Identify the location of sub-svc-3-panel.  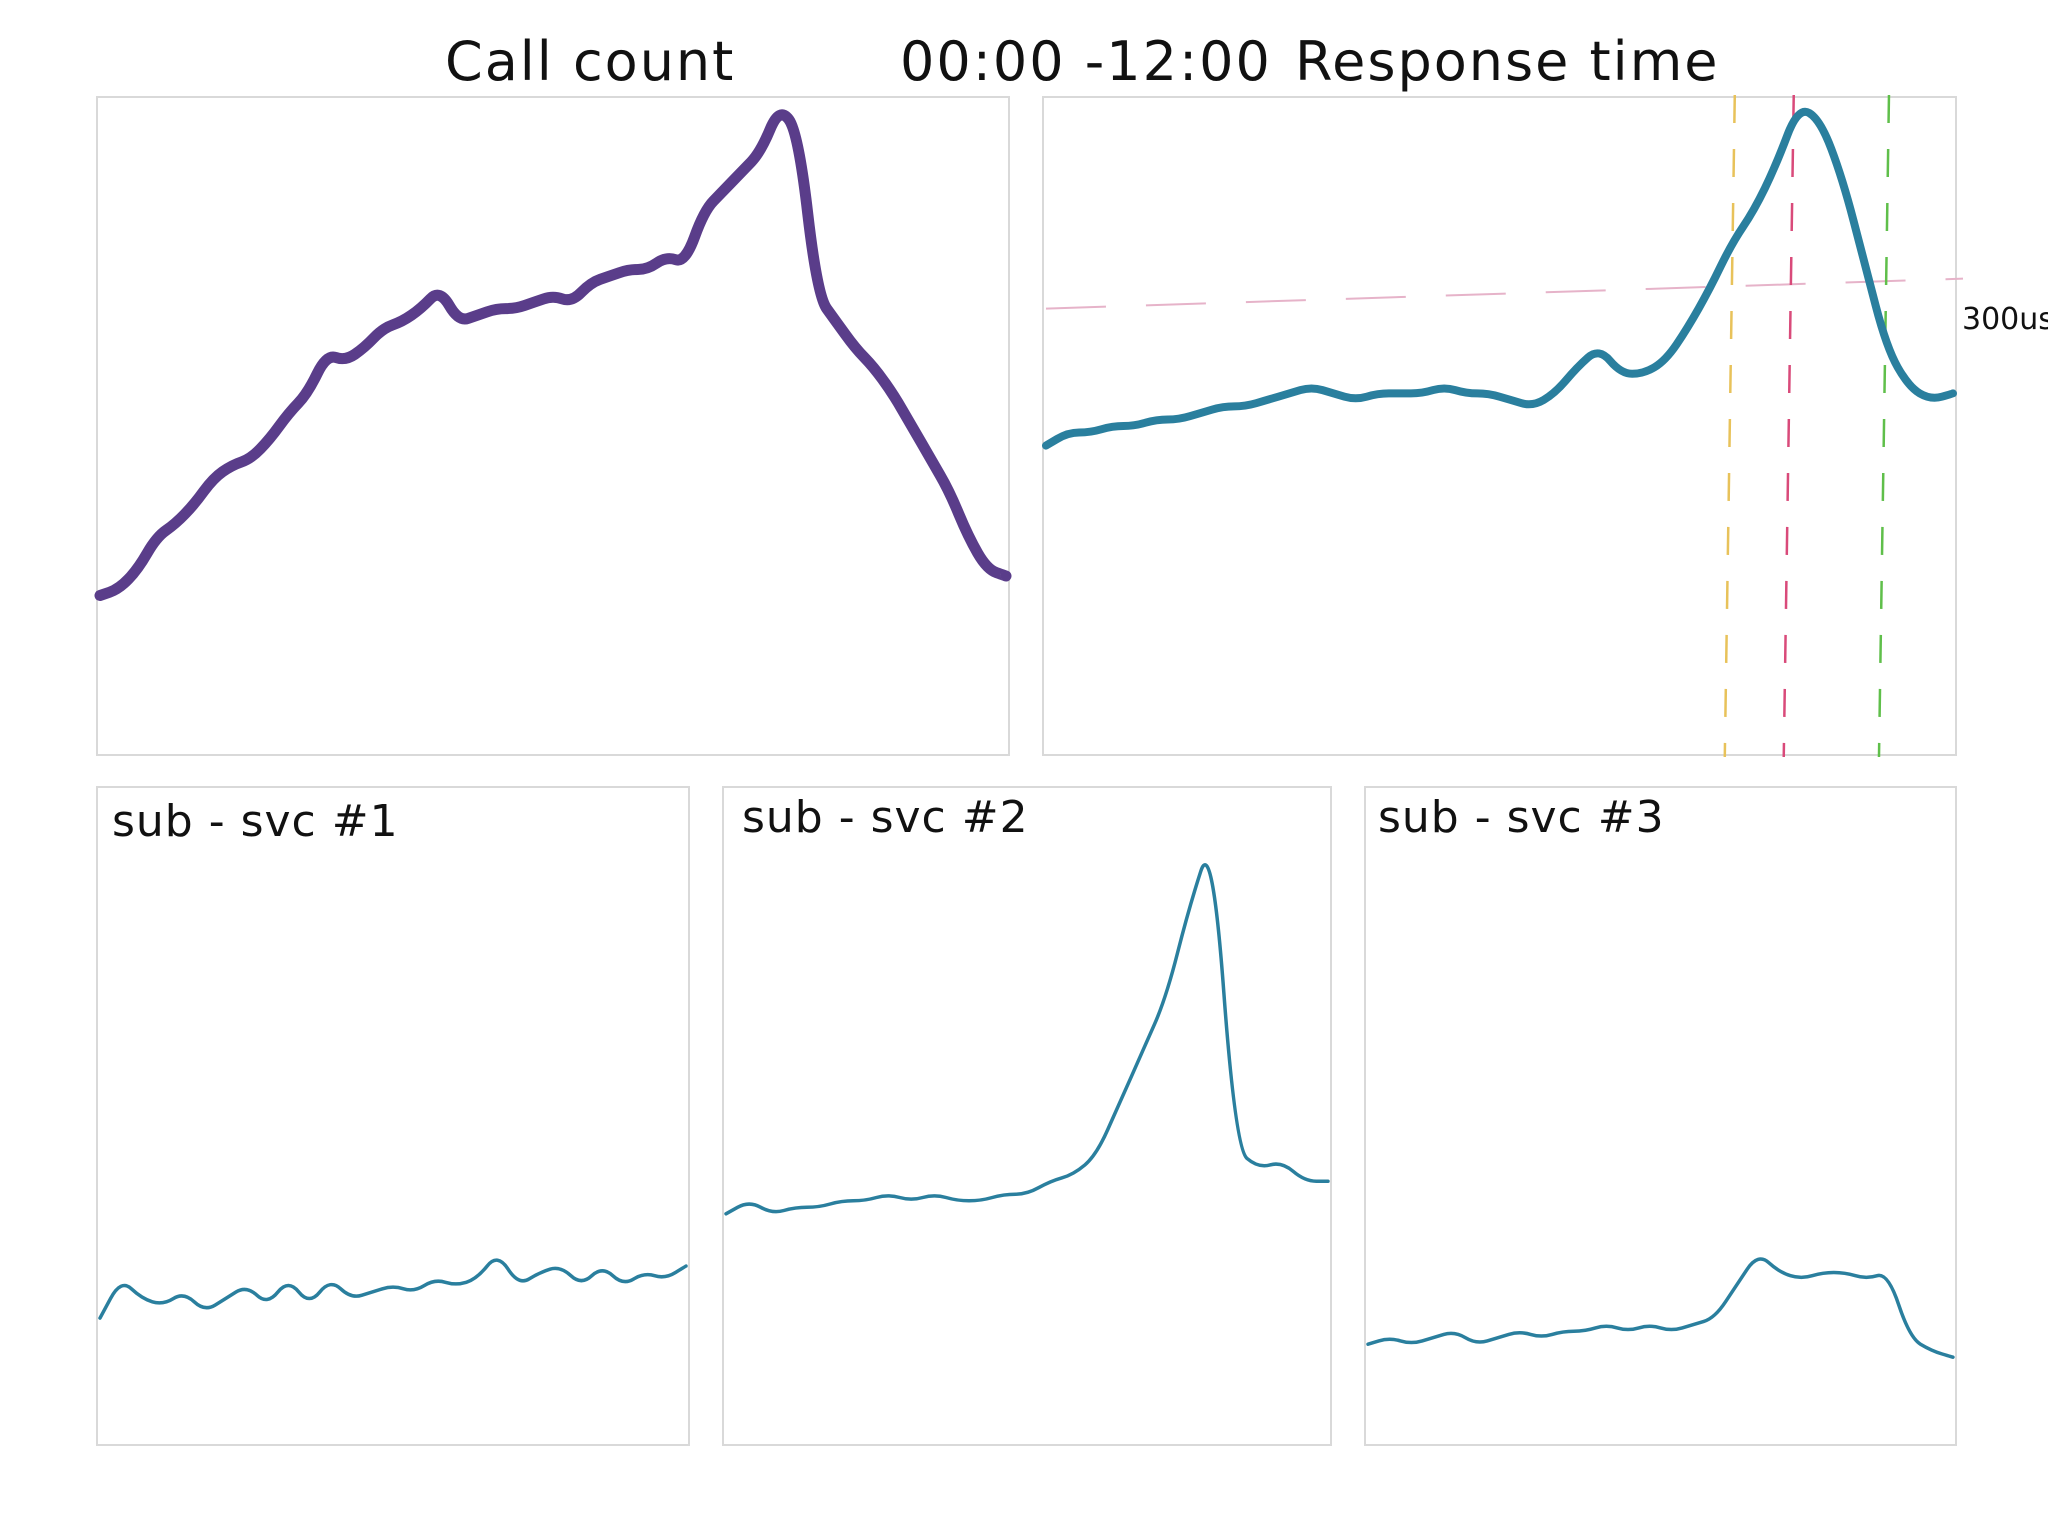
(1660, 1116).